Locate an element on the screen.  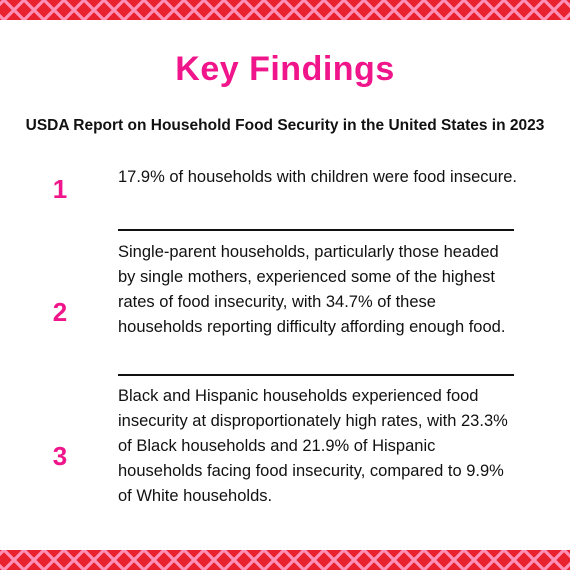
top-decorative-border is located at coordinates (285, 10).